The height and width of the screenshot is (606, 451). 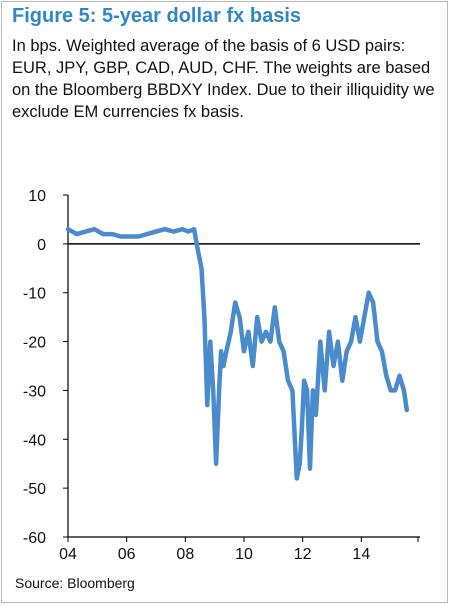 What do you see at coordinates (34, 391) in the screenshot?
I see `y-tick-label: -30` at bounding box center [34, 391].